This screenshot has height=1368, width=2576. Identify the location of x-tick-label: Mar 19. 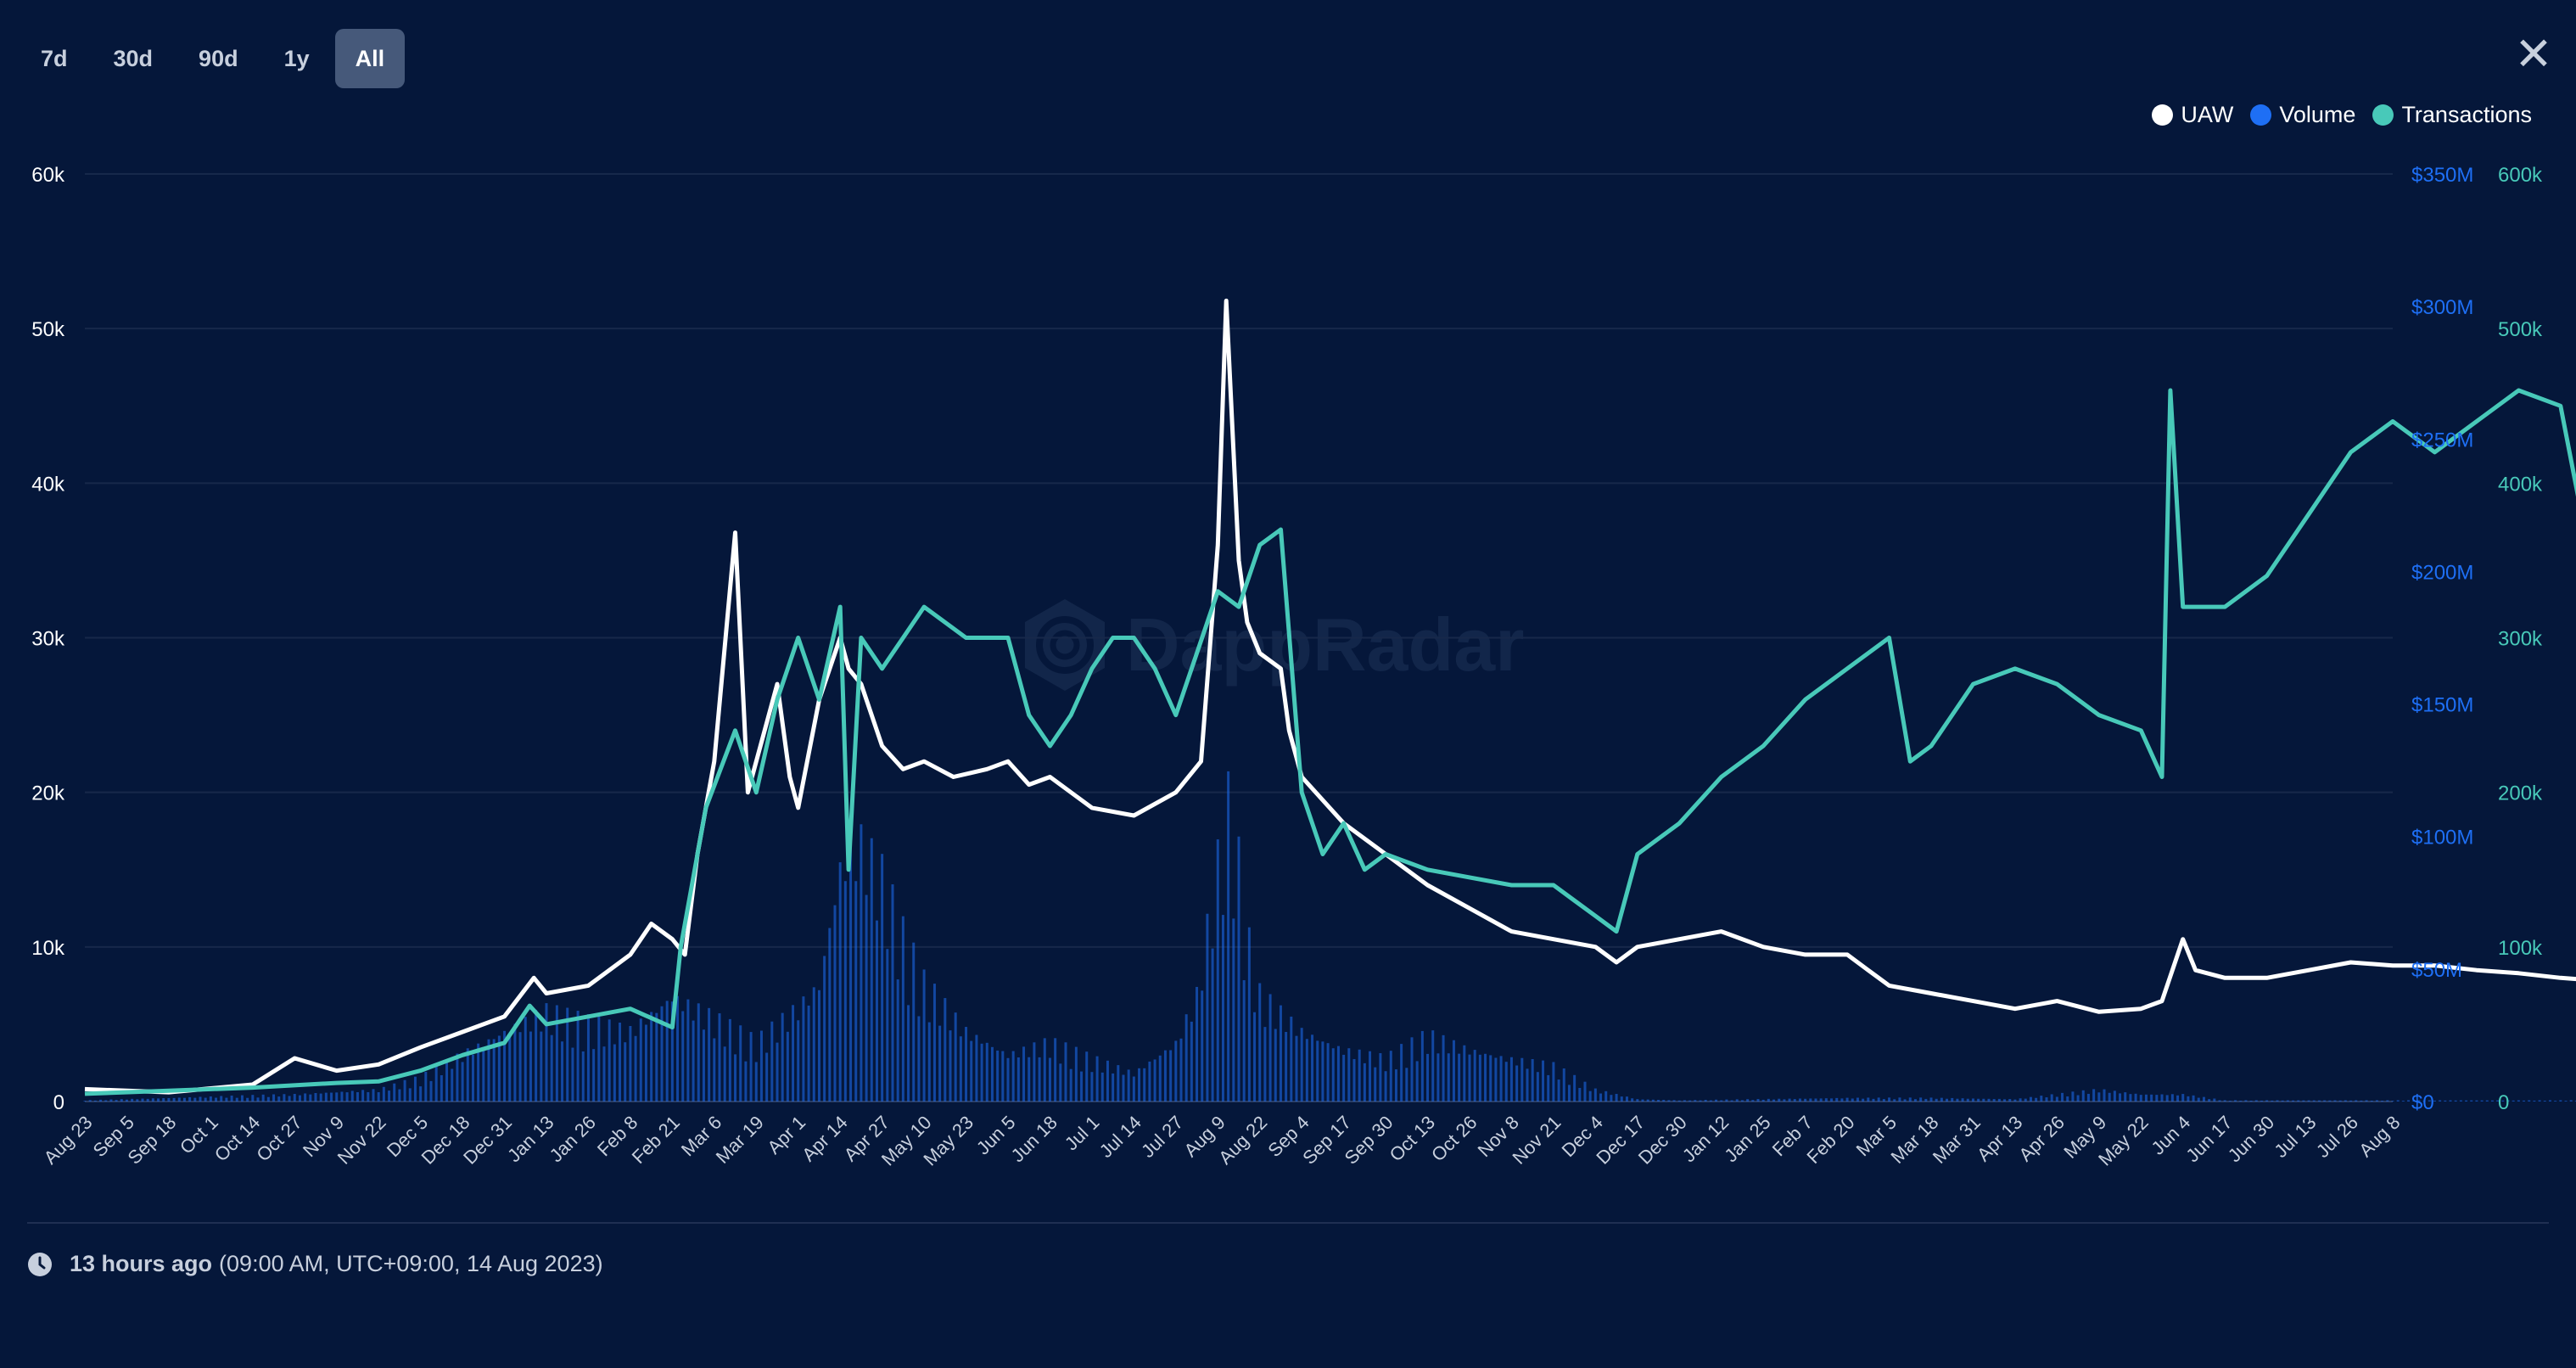
(740, 1140).